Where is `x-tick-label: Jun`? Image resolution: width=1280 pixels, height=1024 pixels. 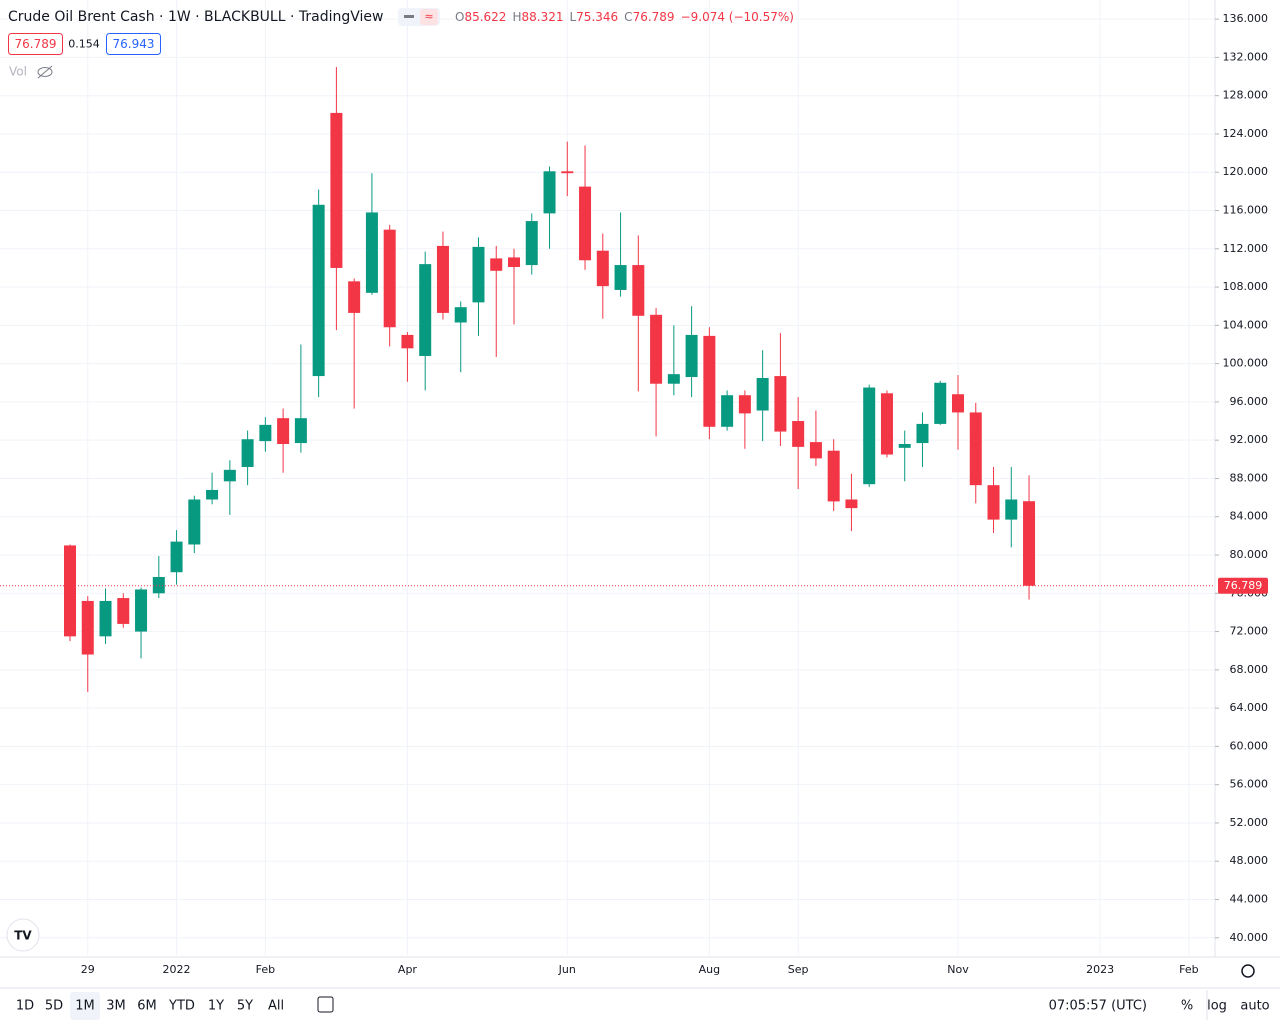 x-tick-label: Jun is located at coordinates (567, 969).